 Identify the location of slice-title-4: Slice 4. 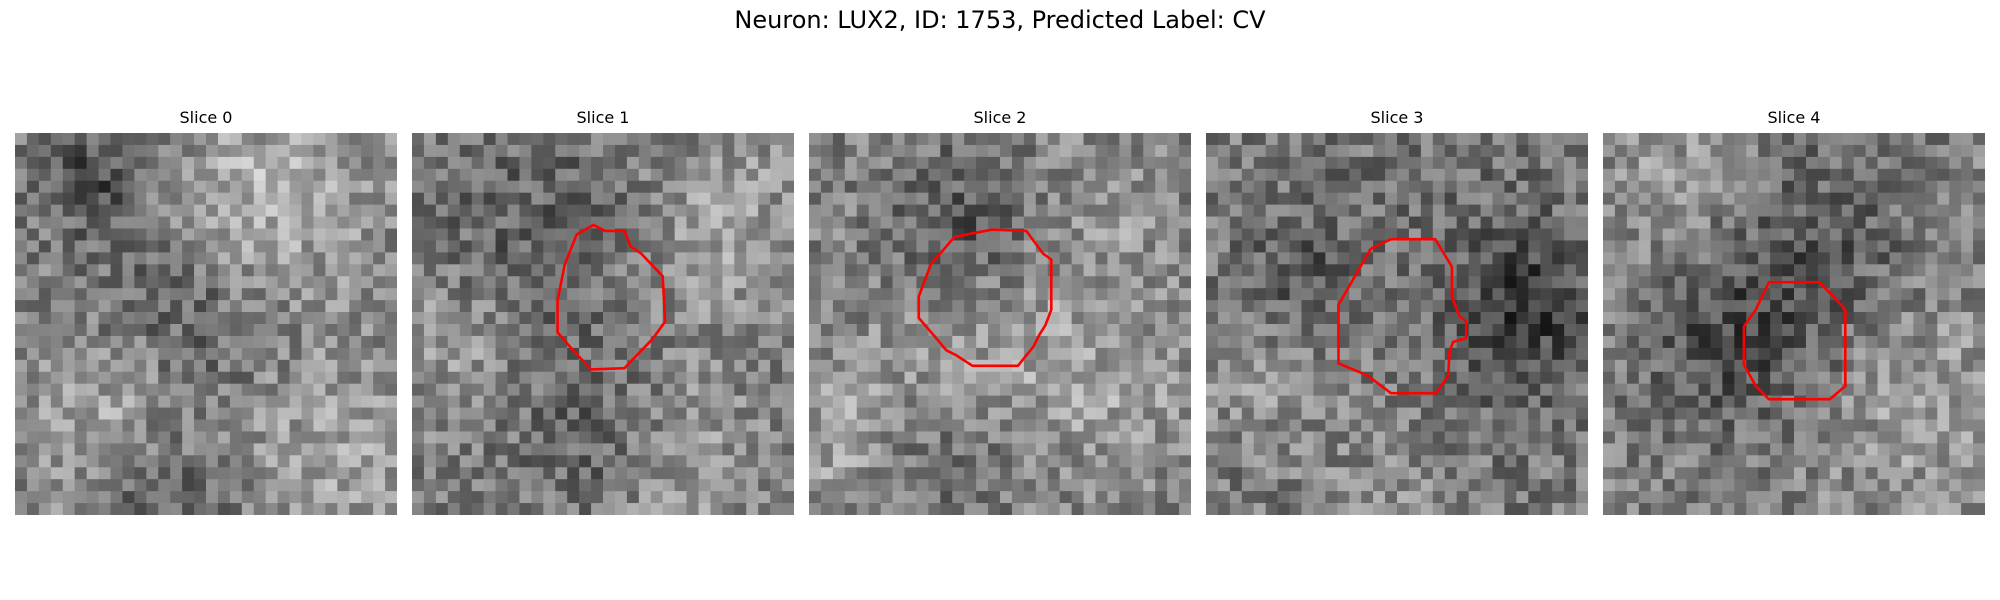
(1794, 117).